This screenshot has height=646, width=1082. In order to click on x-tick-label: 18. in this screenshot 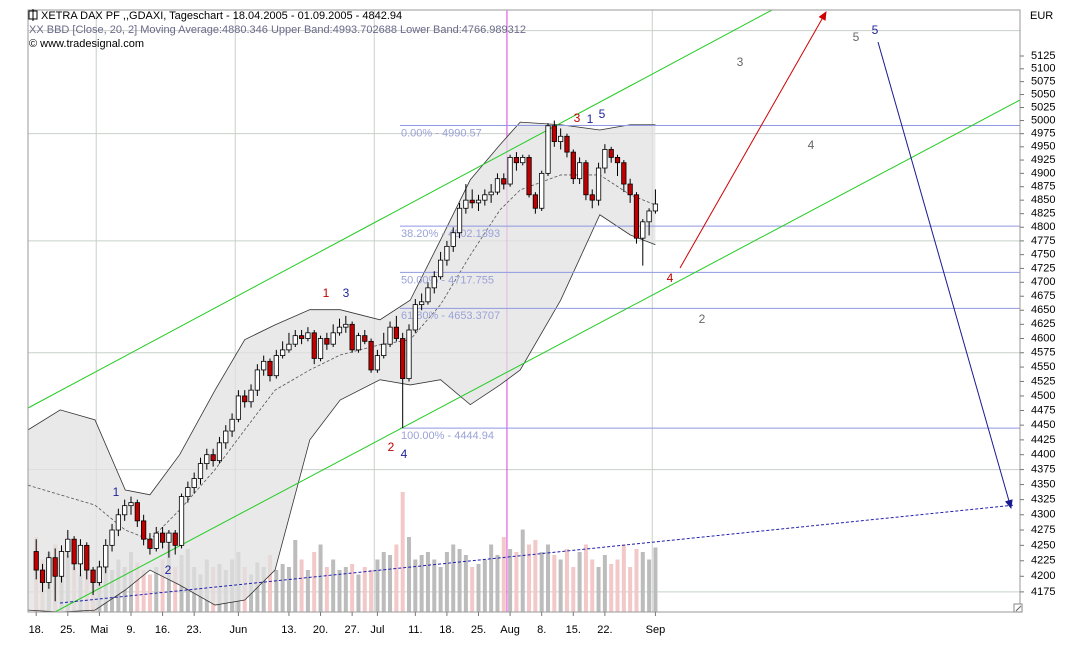, I will do `click(446, 630)`.